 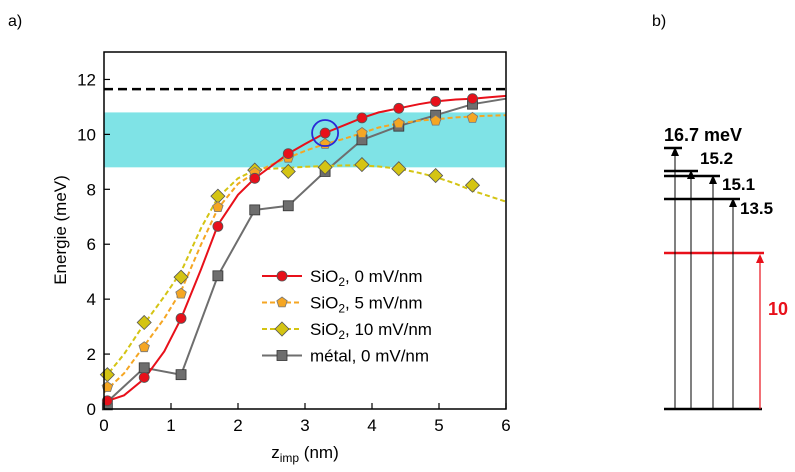 I want to click on y-tick-label: 6, so click(x=91, y=244).